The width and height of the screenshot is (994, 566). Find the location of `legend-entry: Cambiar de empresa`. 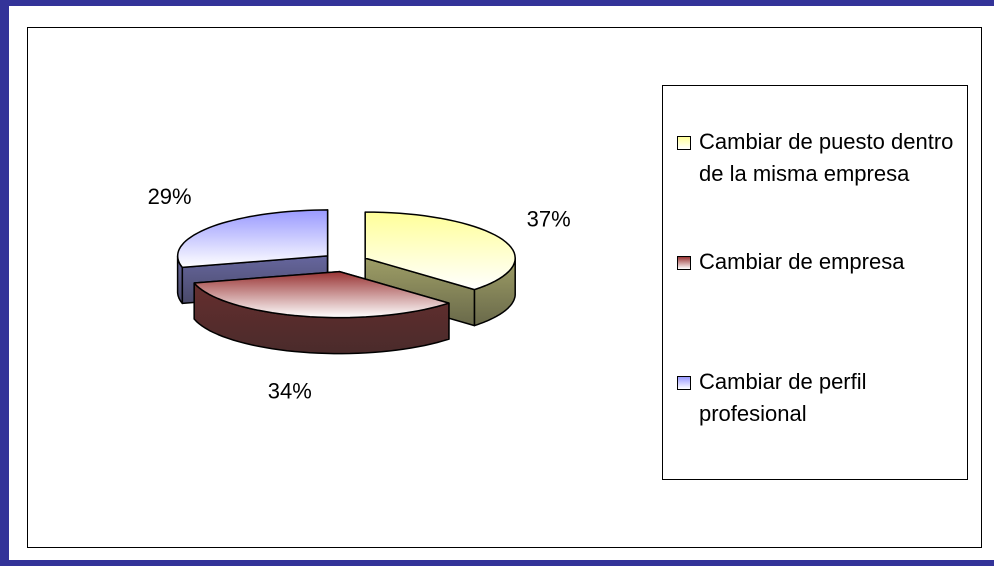

legend-entry: Cambiar de empresa is located at coordinates (820, 262).